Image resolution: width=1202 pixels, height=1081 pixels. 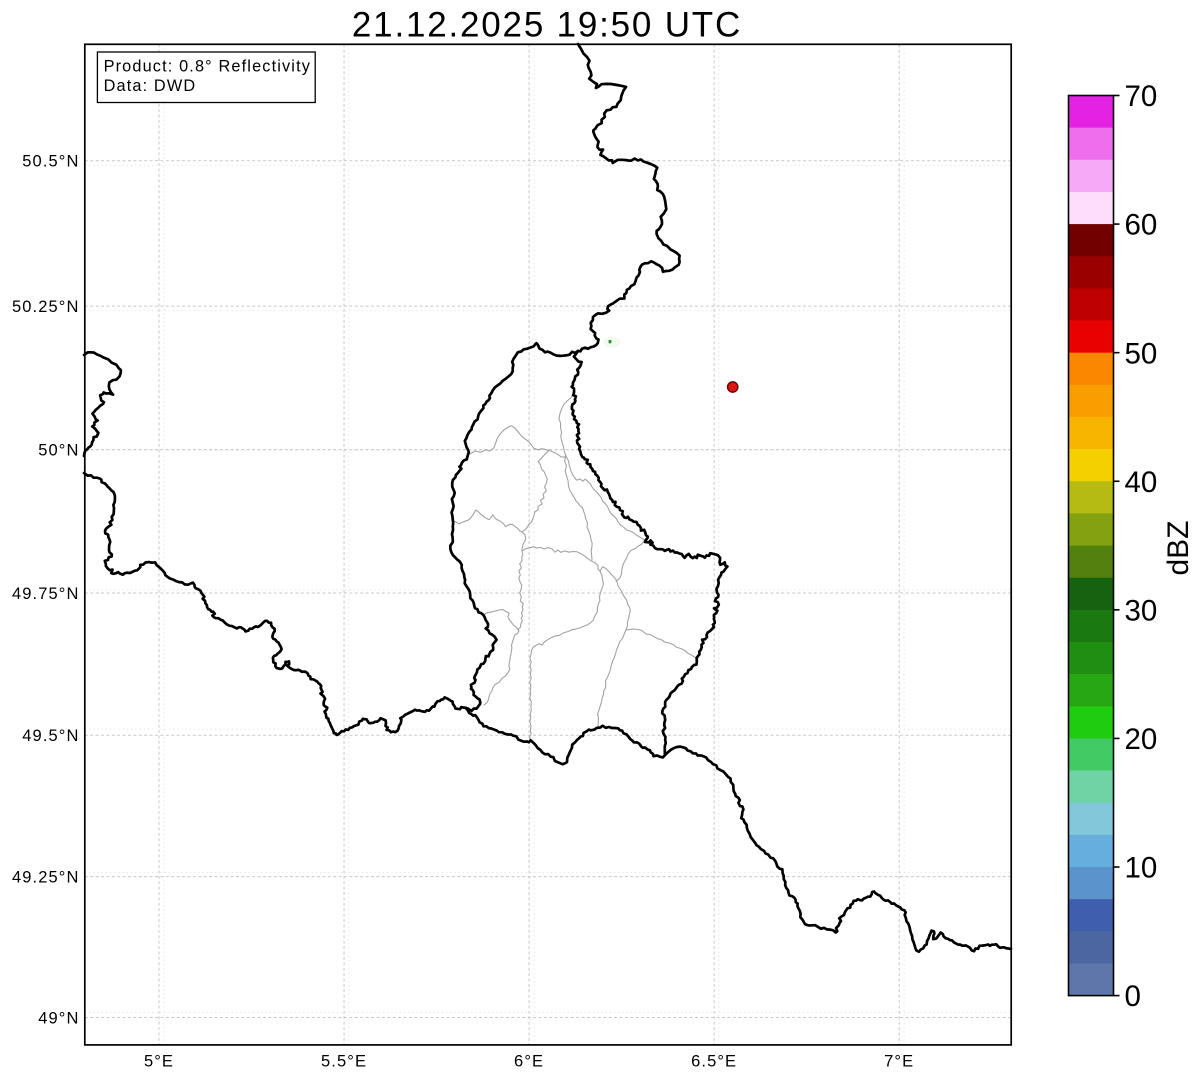 I want to click on svg-text: 20, so click(x=1141, y=739).